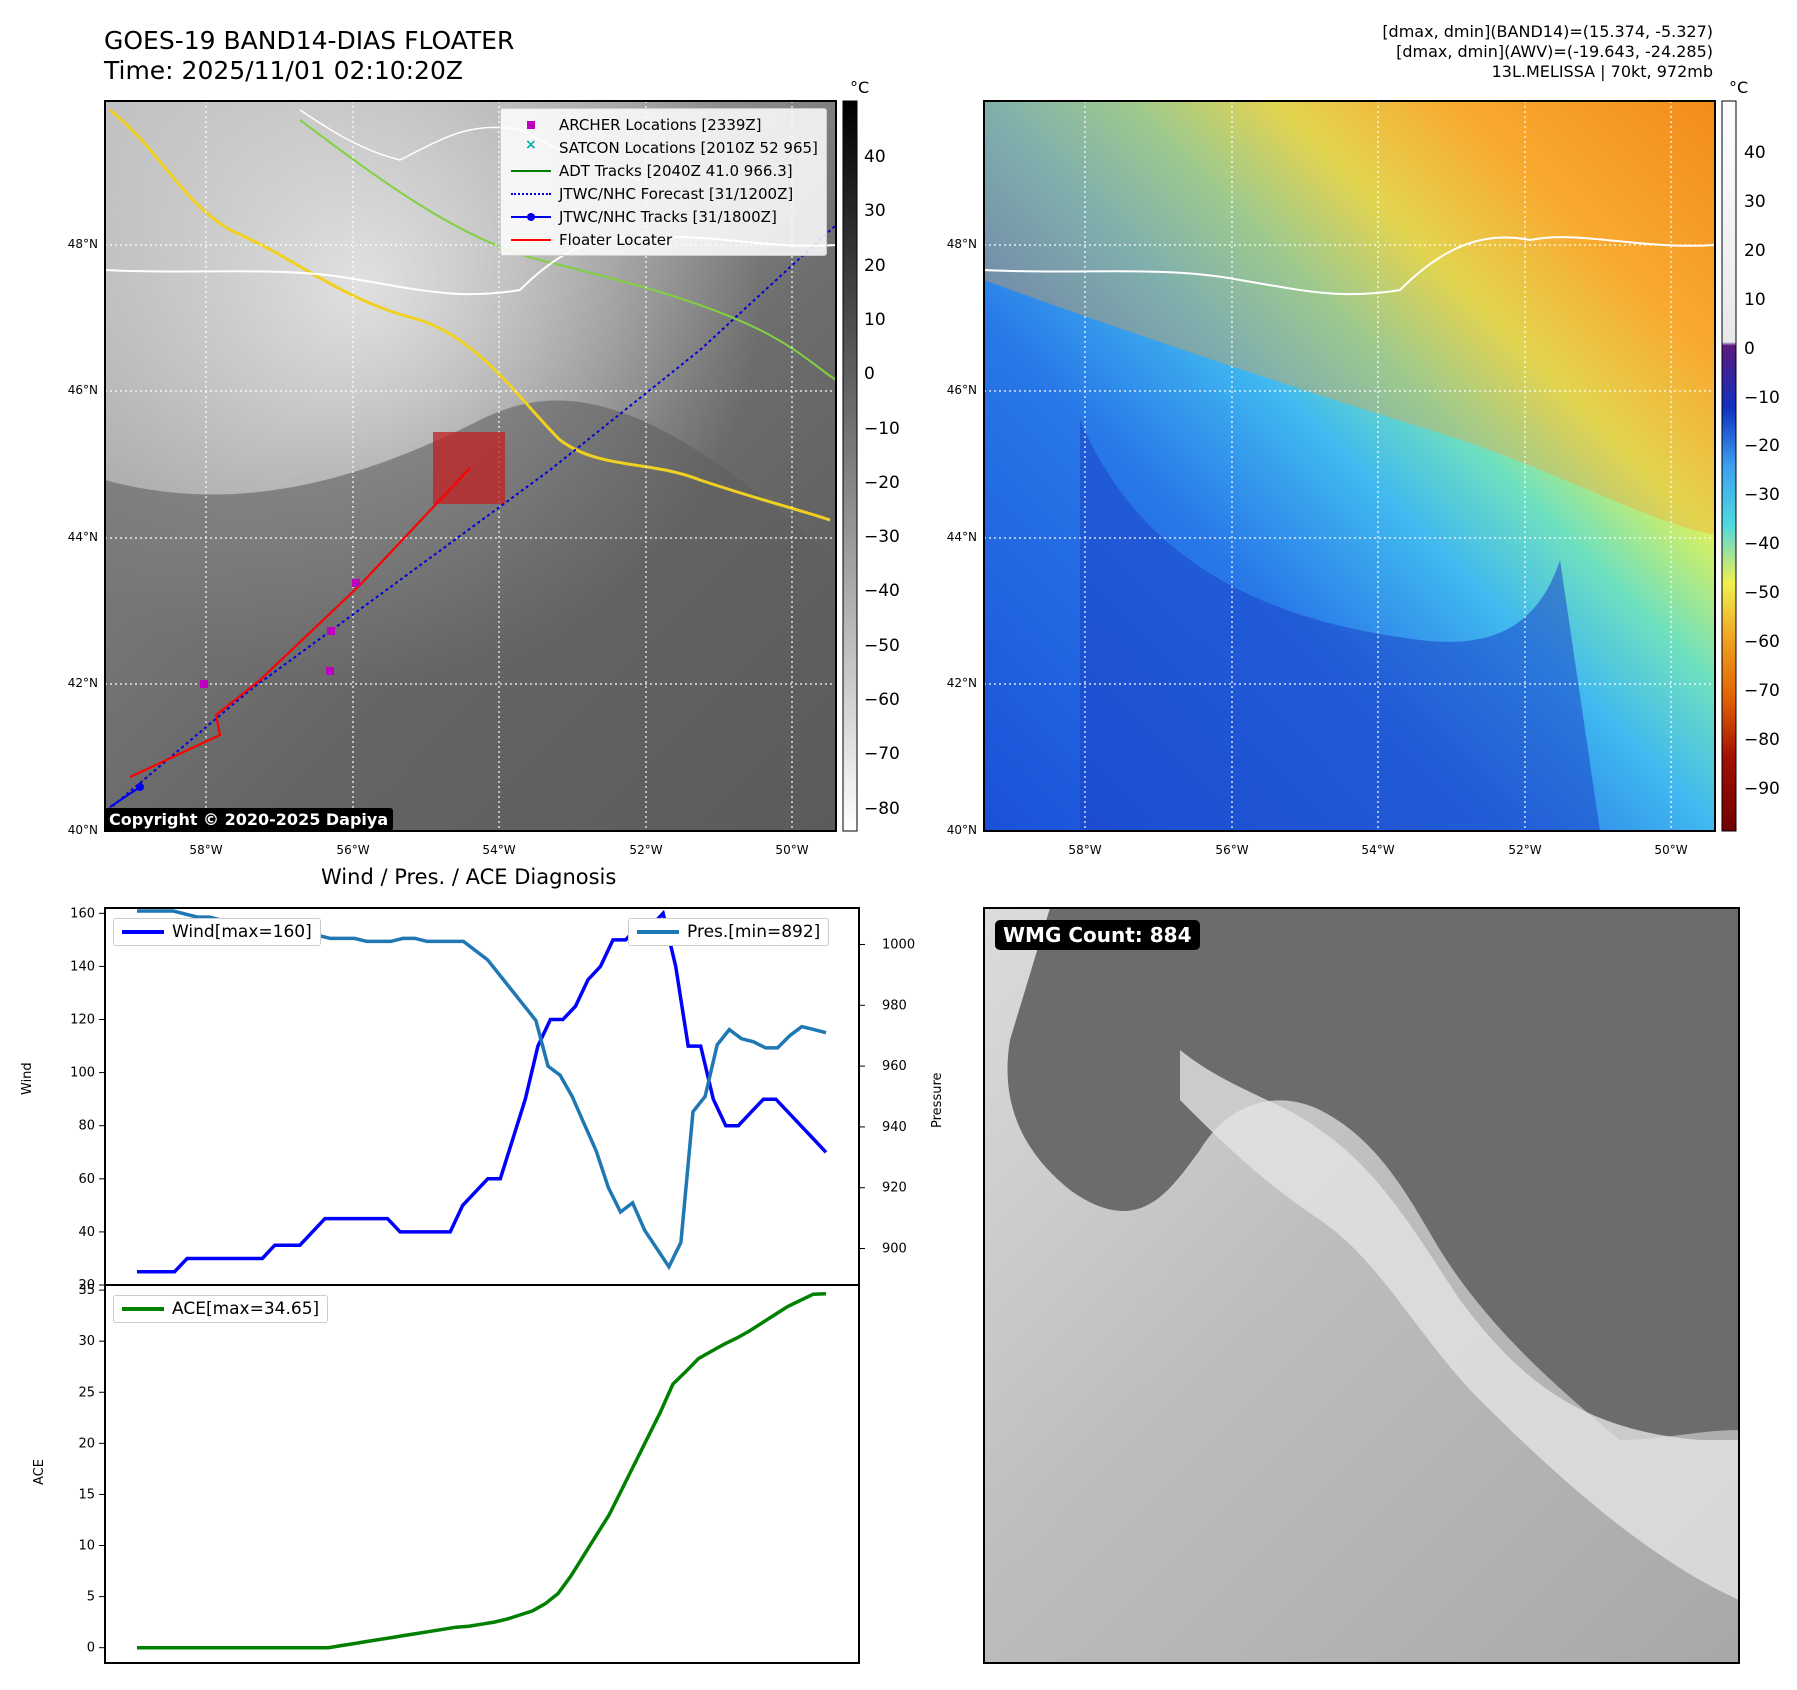 Image resolution: width=1797 pixels, height=1690 pixels. What do you see at coordinates (961, 390) in the screenshot?
I see `awv-lat-label: 46°N` at bounding box center [961, 390].